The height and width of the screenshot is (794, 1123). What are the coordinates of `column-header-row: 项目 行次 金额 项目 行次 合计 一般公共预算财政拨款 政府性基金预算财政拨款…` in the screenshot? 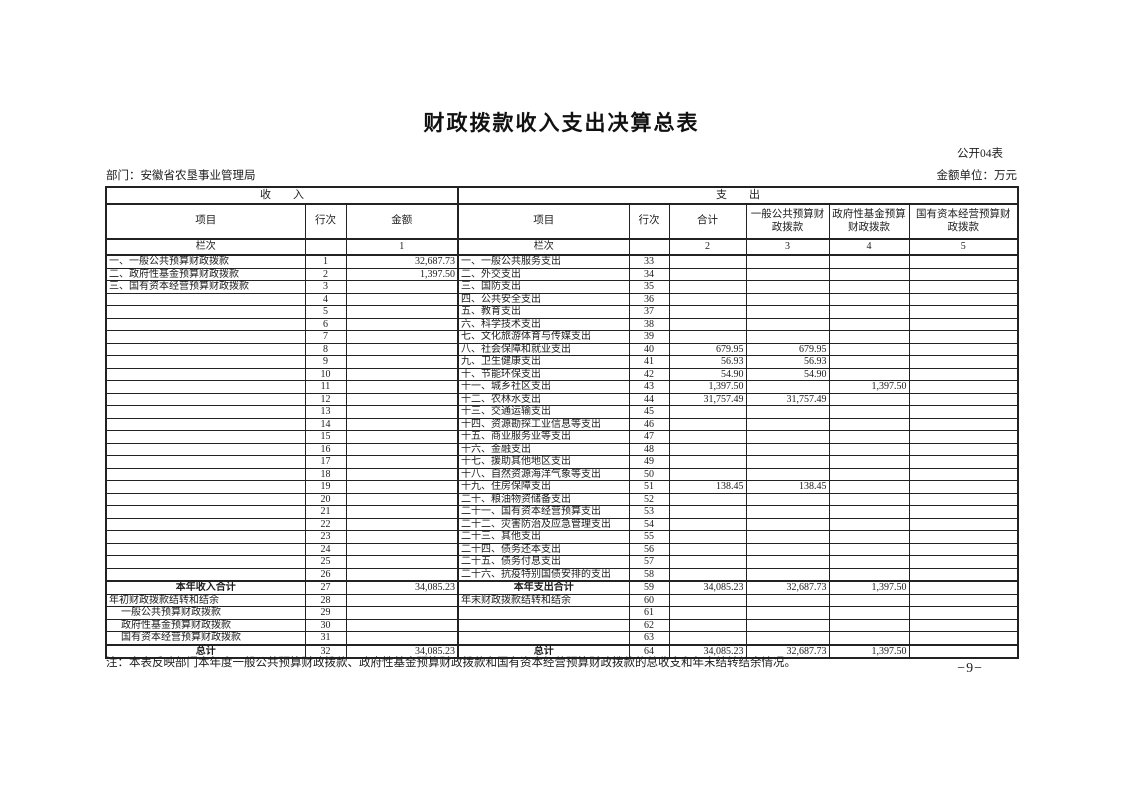 It's located at (562, 221).